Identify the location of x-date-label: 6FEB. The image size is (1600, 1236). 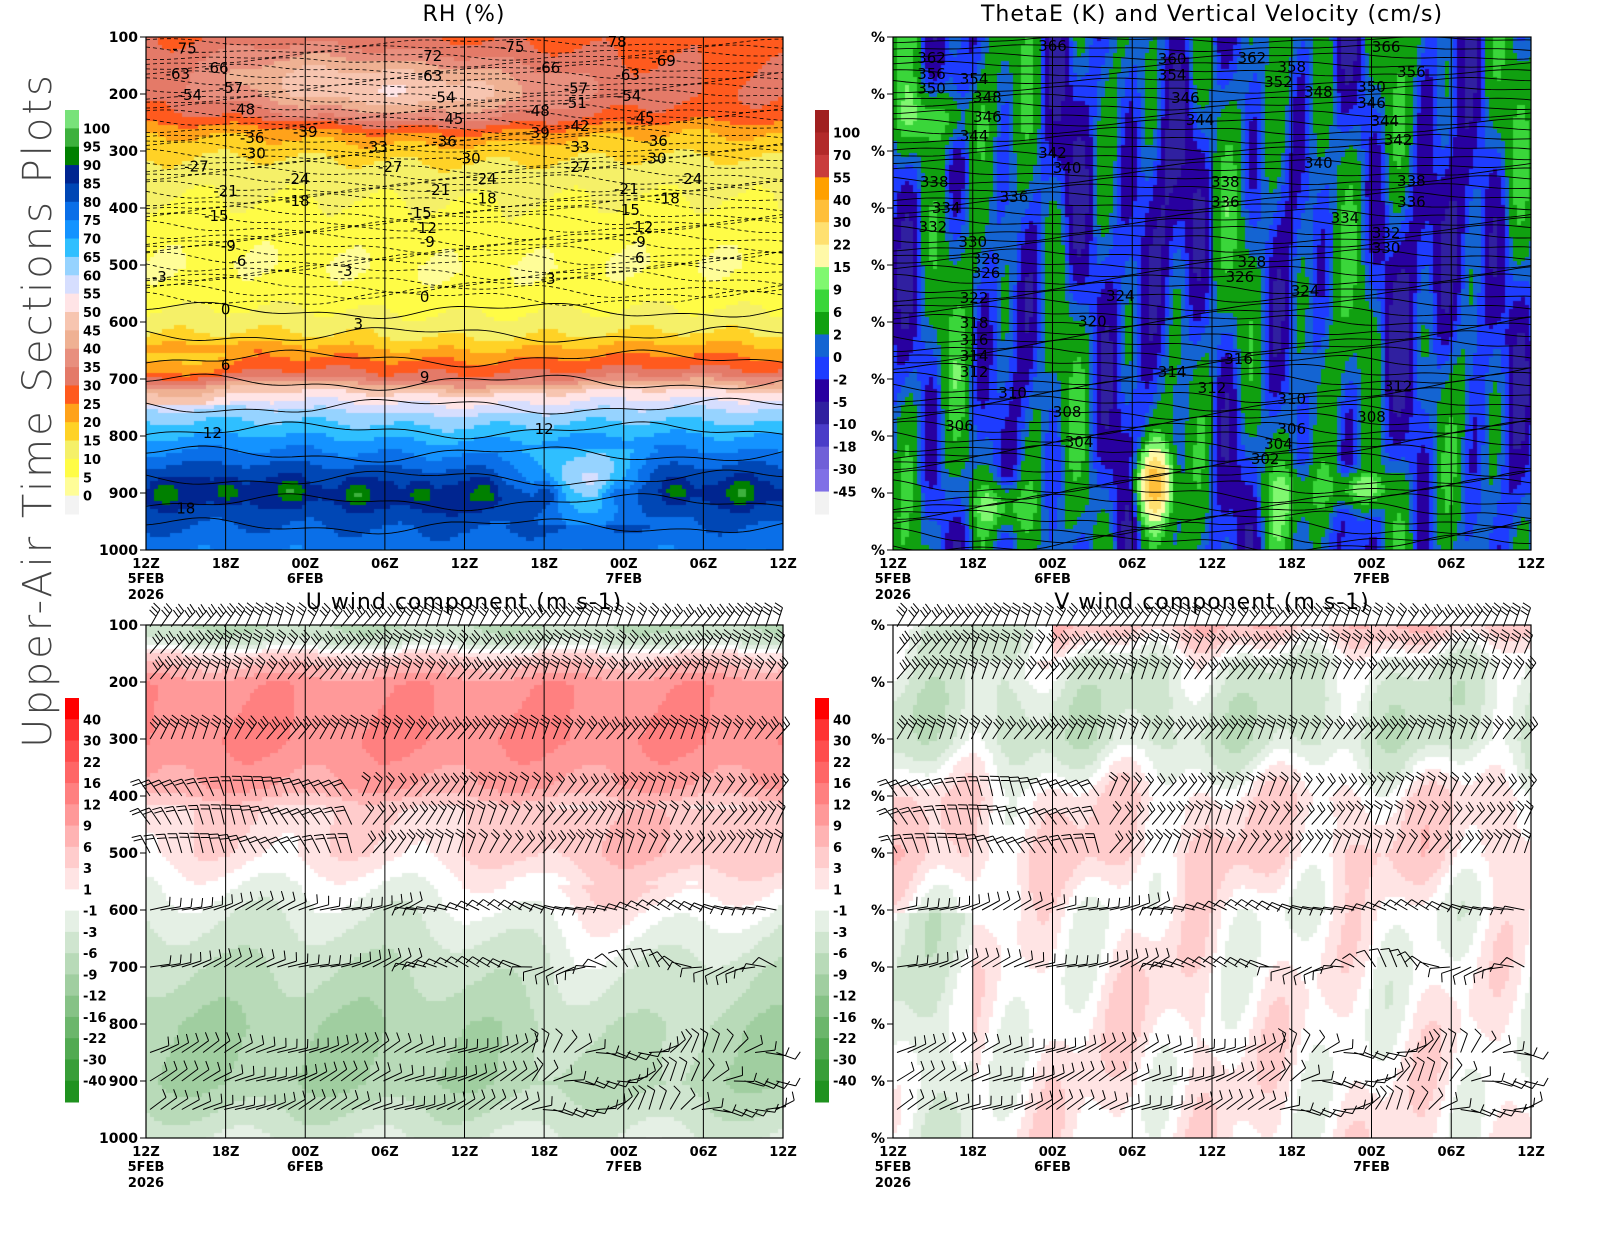
(305, 1167).